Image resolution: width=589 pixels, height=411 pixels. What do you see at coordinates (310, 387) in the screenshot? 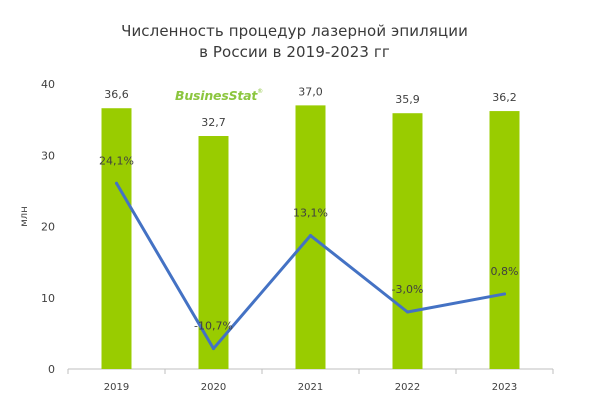
I see `x-tick-label: 2021` at bounding box center [310, 387].